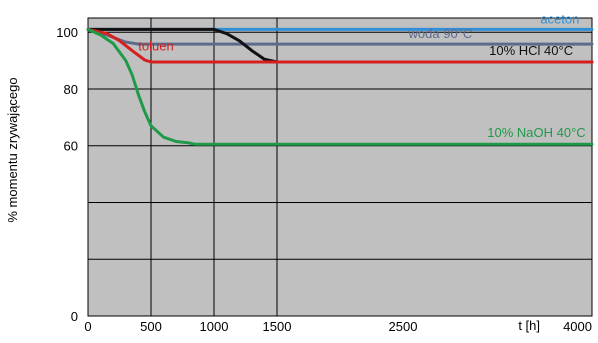 This screenshot has width=598, height=343. What do you see at coordinates (71, 146) in the screenshot?
I see `y-tick-label: 60` at bounding box center [71, 146].